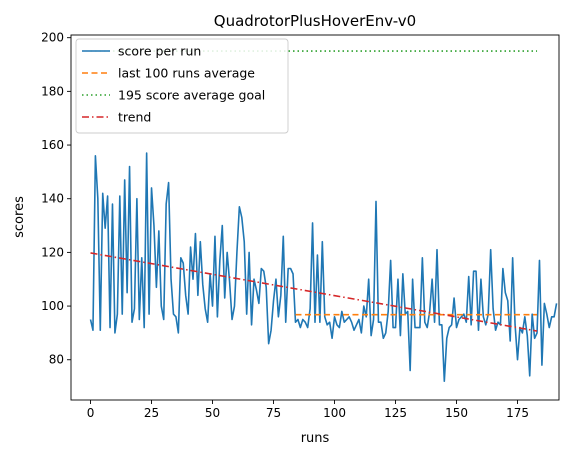 The height and width of the screenshot is (455, 571). Describe the element at coordinates (91, 413) in the screenshot. I see `x-tick-label: 0` at that location.